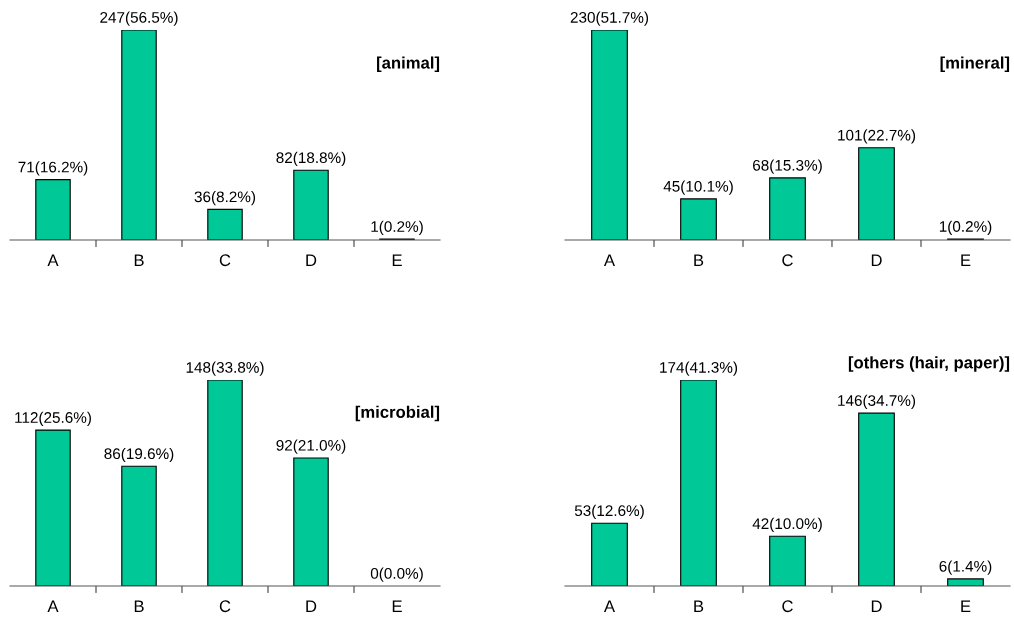  Describe the element at coordinates (311, 159) in the screenshot. I see `data-label: 82(18.8%)` at that location.